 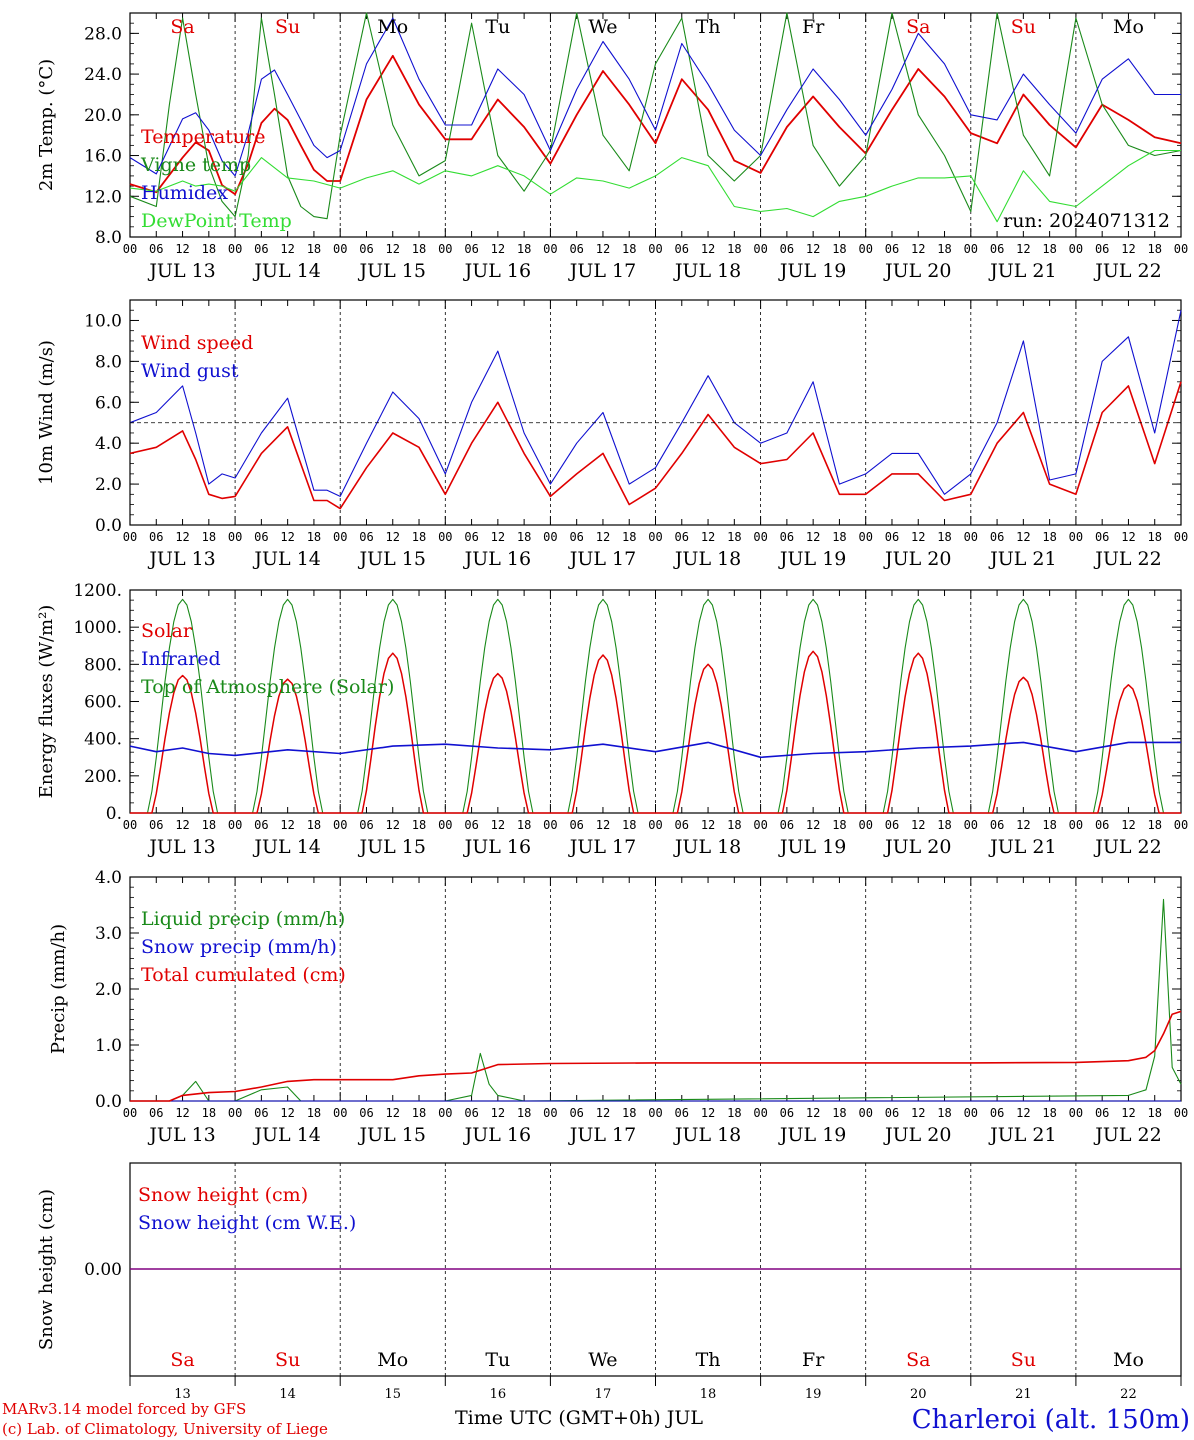 I want to click on day-name-bottom: Mo, so click(x=1128, y=1360).